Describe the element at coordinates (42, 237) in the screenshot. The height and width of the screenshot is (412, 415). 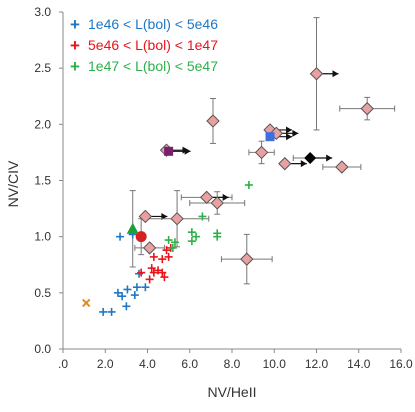
I see `y-tick-label: 1.0` at that location.